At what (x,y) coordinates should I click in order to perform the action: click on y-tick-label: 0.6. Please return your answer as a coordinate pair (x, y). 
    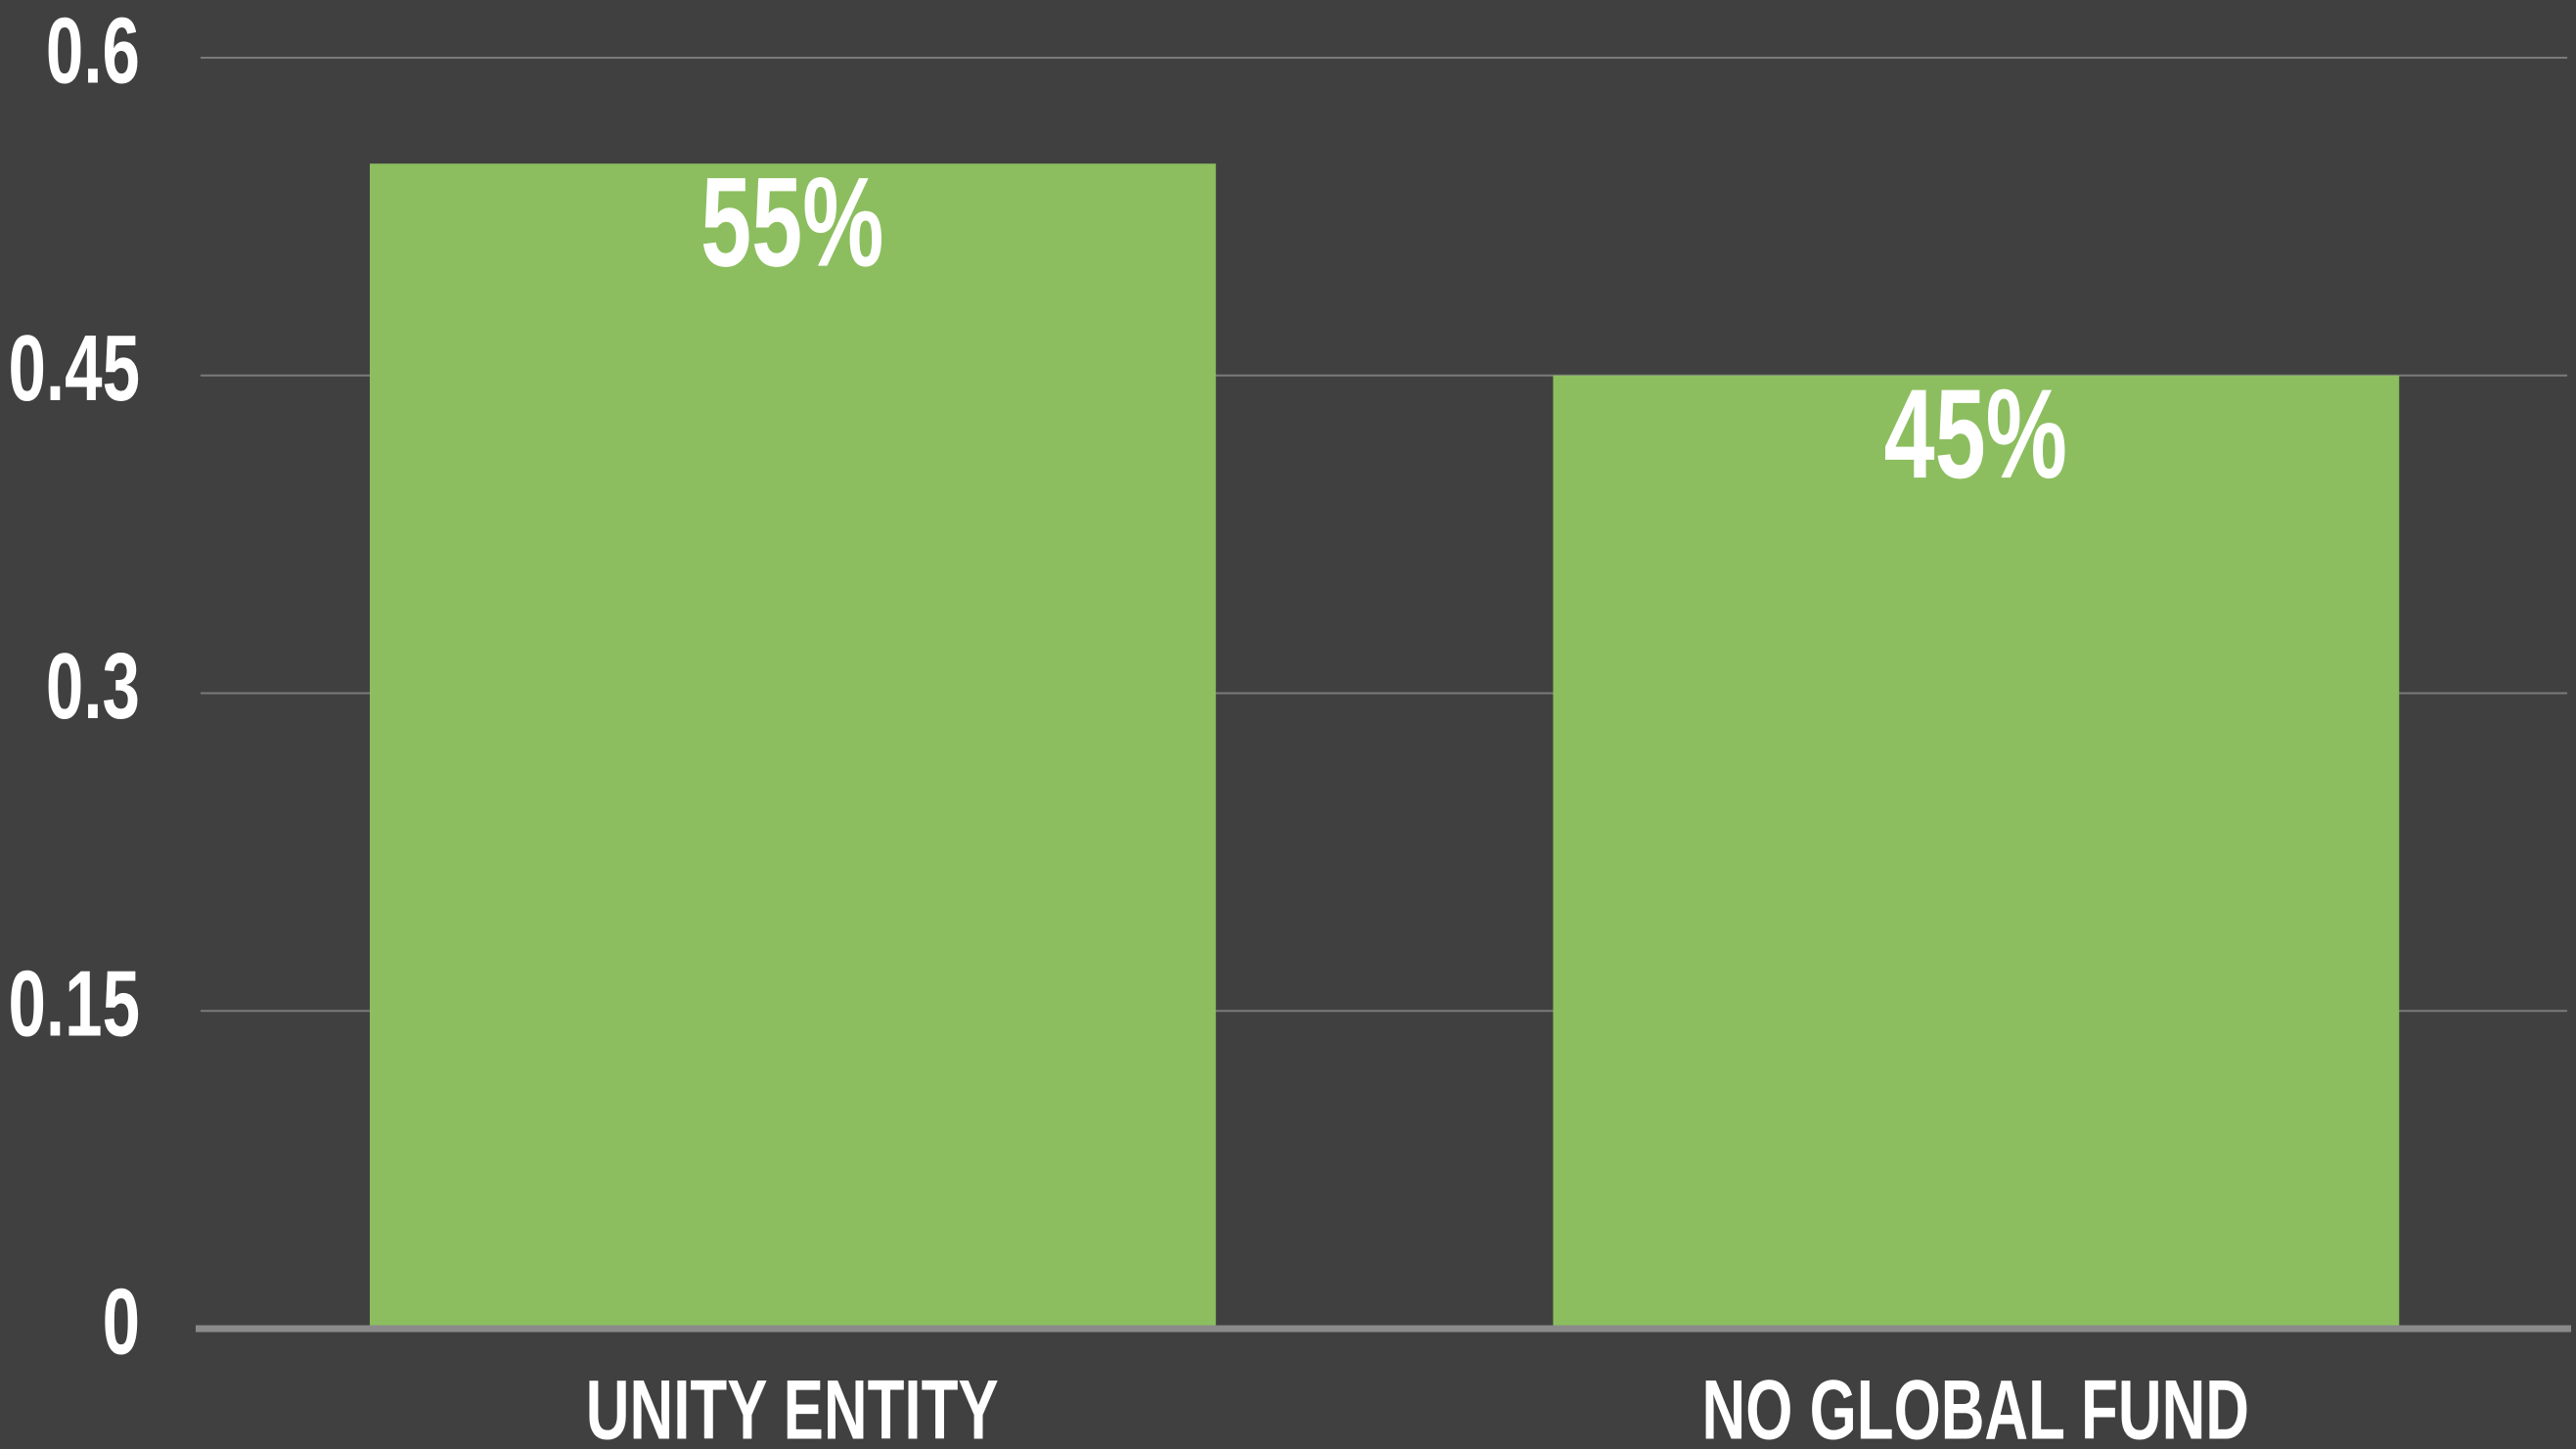
    Looking at the image, I should click on (93, 51).